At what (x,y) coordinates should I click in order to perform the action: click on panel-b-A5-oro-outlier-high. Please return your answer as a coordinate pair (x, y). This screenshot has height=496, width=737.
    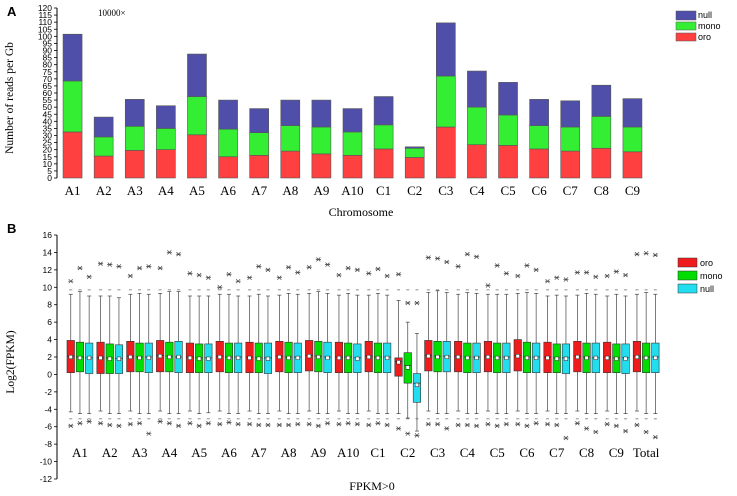
    Looking at the image, I should click on (190, 273).